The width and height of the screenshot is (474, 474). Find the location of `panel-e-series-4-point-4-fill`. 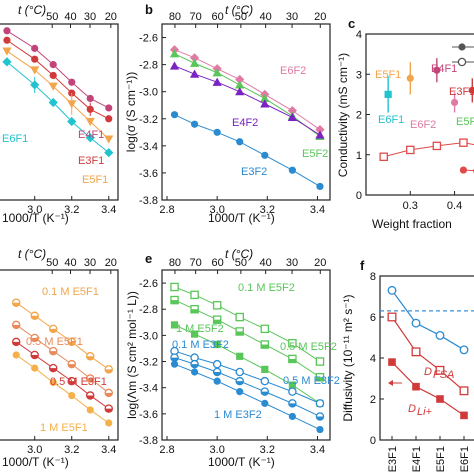

panel-e-series-4-point-4-fill is located at coordinates (265, 393).